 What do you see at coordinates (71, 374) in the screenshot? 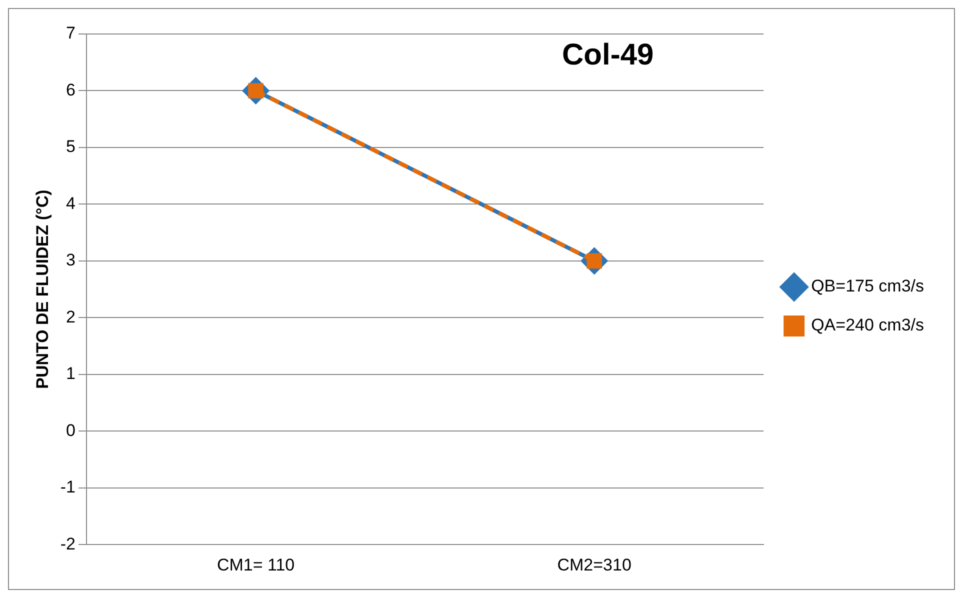
I see `y-tick-label: 1` at bounding box center [71, 374].